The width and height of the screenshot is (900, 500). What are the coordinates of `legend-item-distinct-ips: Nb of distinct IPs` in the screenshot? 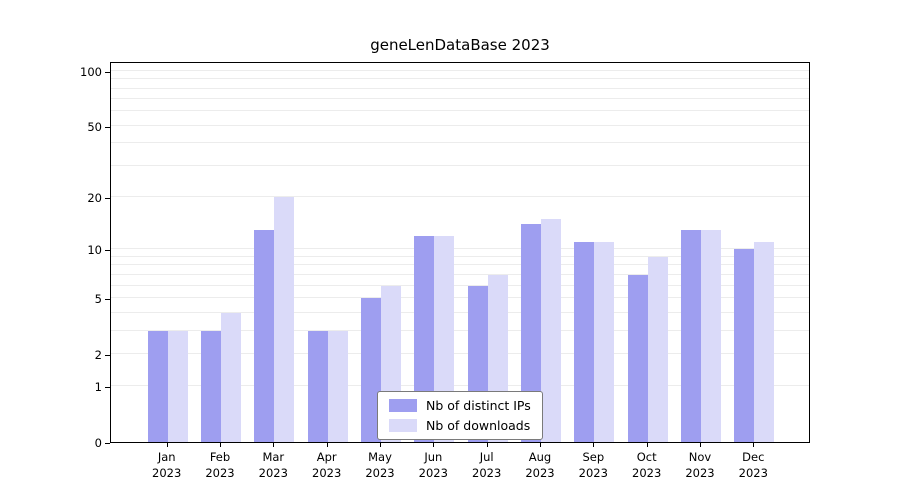 It's located at (460, 405).